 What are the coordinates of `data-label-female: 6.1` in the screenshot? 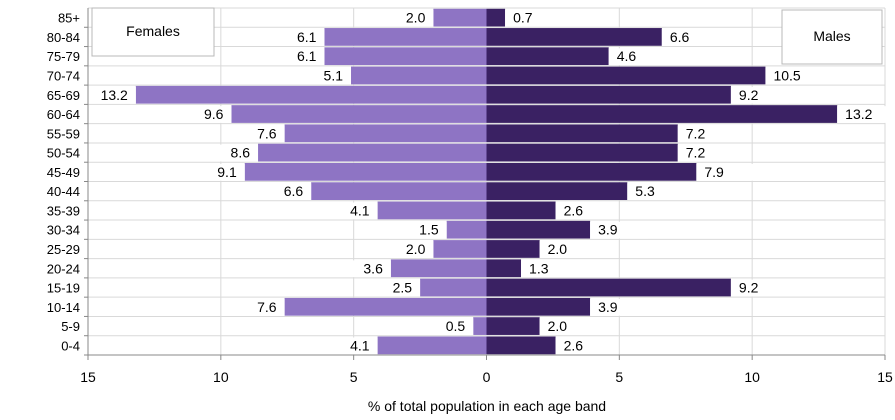 It's located at (307, 56).